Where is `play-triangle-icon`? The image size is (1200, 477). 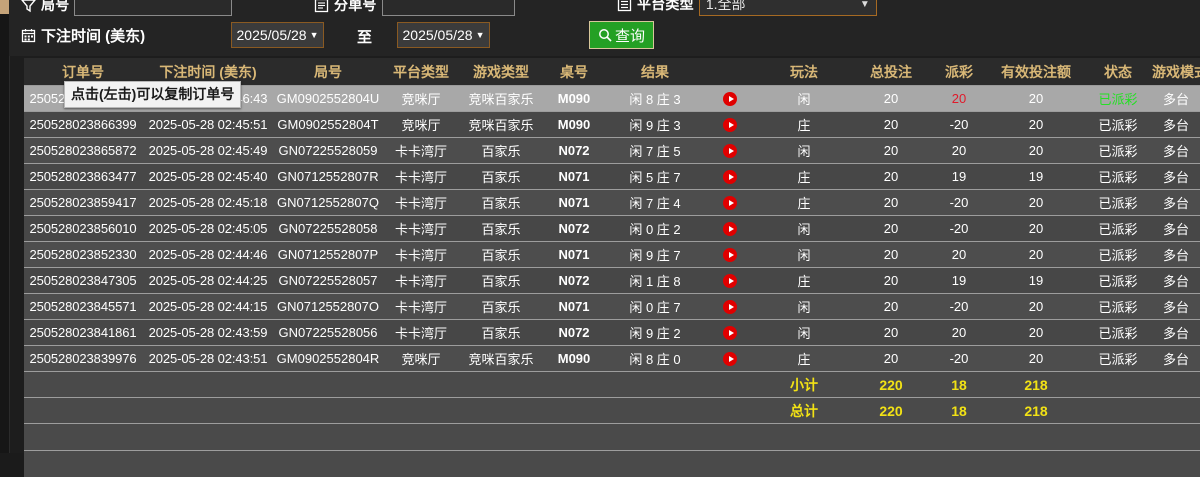 play-triangle-icon is located at coordinates (731, 99).